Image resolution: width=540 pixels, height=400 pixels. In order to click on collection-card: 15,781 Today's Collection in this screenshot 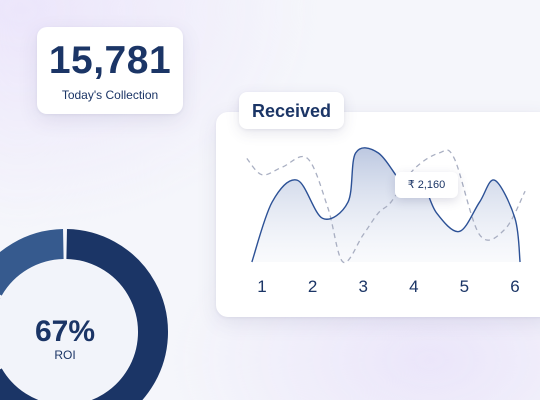, I will do `click(110, 70)`.